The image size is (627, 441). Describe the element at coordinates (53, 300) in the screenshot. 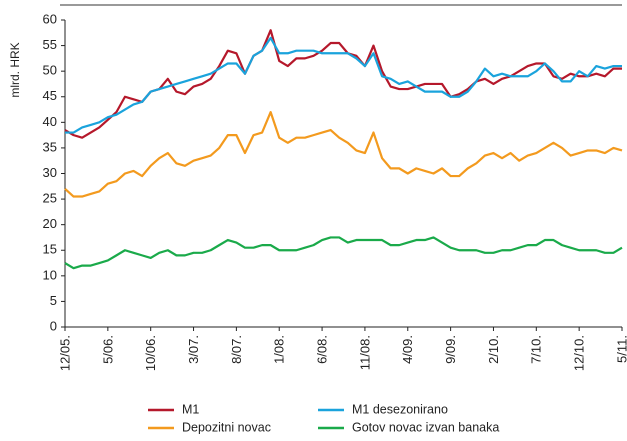

I see `y-tick-label: 5` at that location.